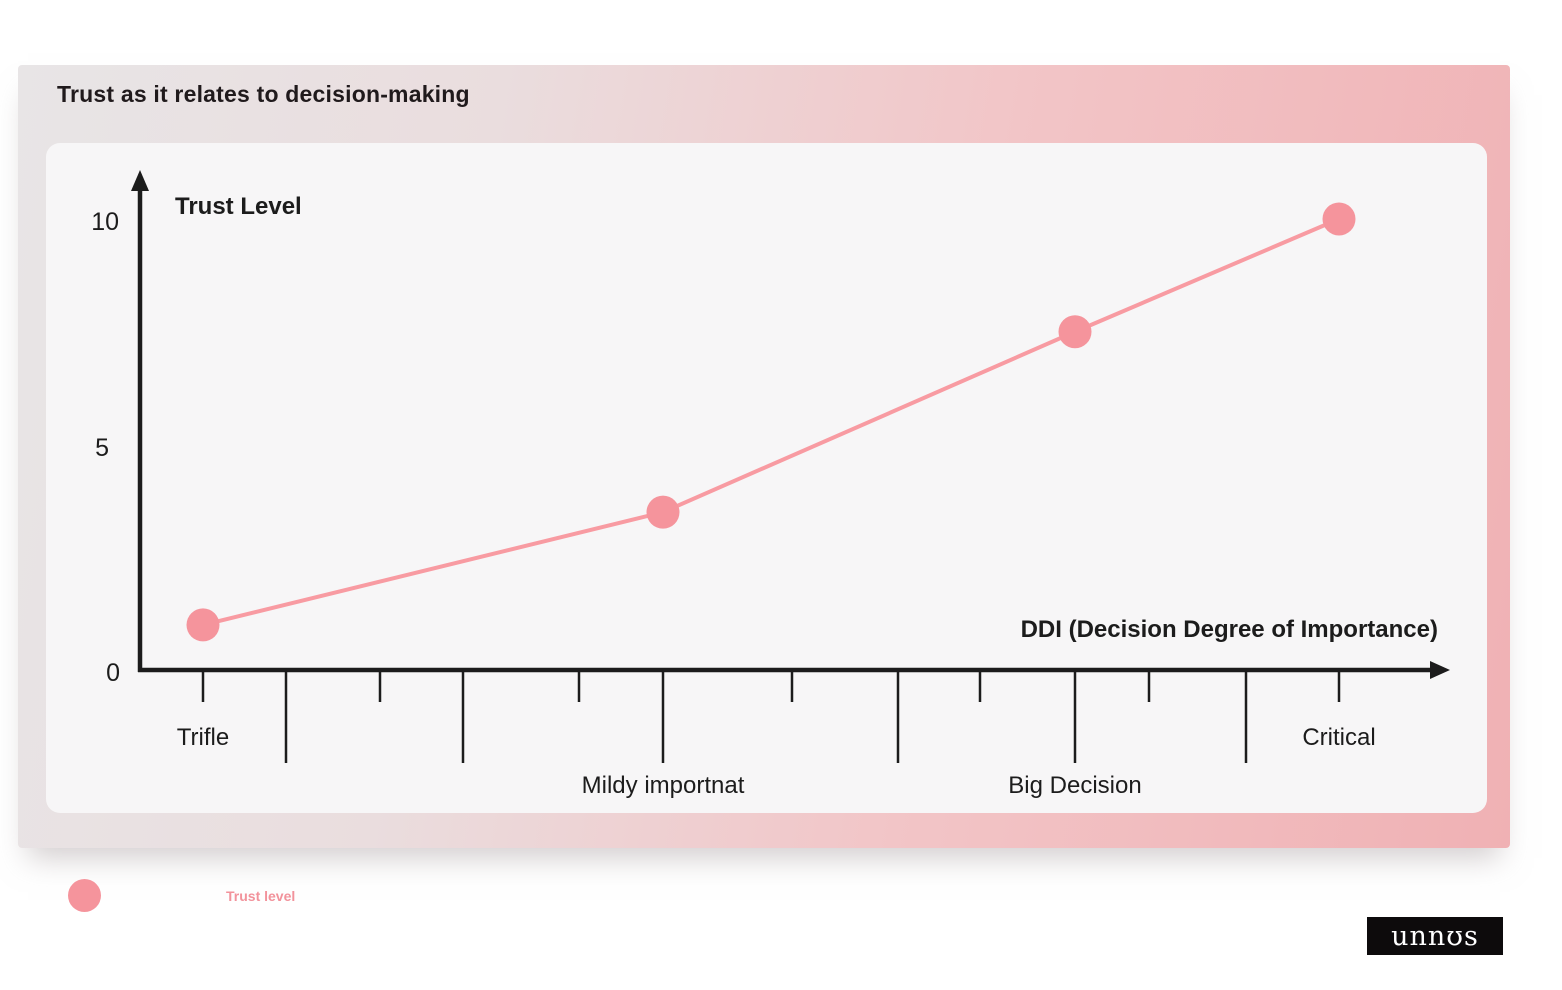 The image size is (1562, 990). I want to click on x-axis-arrow-icon, so click(1440, 670).